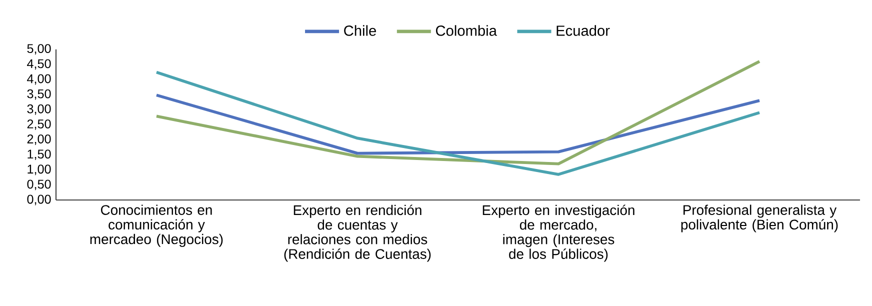 The height and width of the screenshot is (306, 872). I want to click on legend-label: Chile, so click(360, 30).